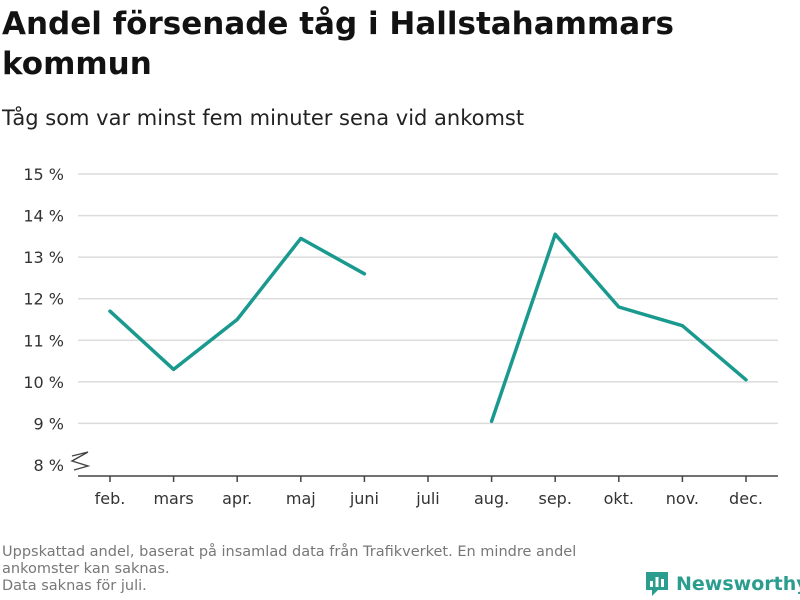 This screenshot has height=600, width=800. What do you see at coordinates (74, 586) in the screenshot?
I see `footnote-line-2: Data saknas för juli.` at bounding box center [74, 586].